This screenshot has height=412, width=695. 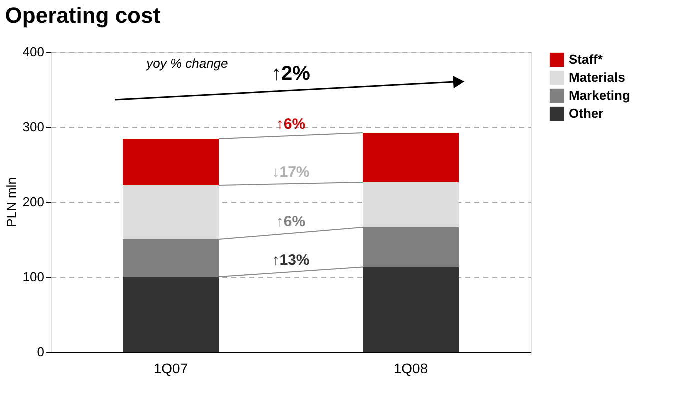 What do you see at coordinates (171, 368) in the screenshot?
I see `x-tick-label: 1Q07` at bounding box center [171, 368].